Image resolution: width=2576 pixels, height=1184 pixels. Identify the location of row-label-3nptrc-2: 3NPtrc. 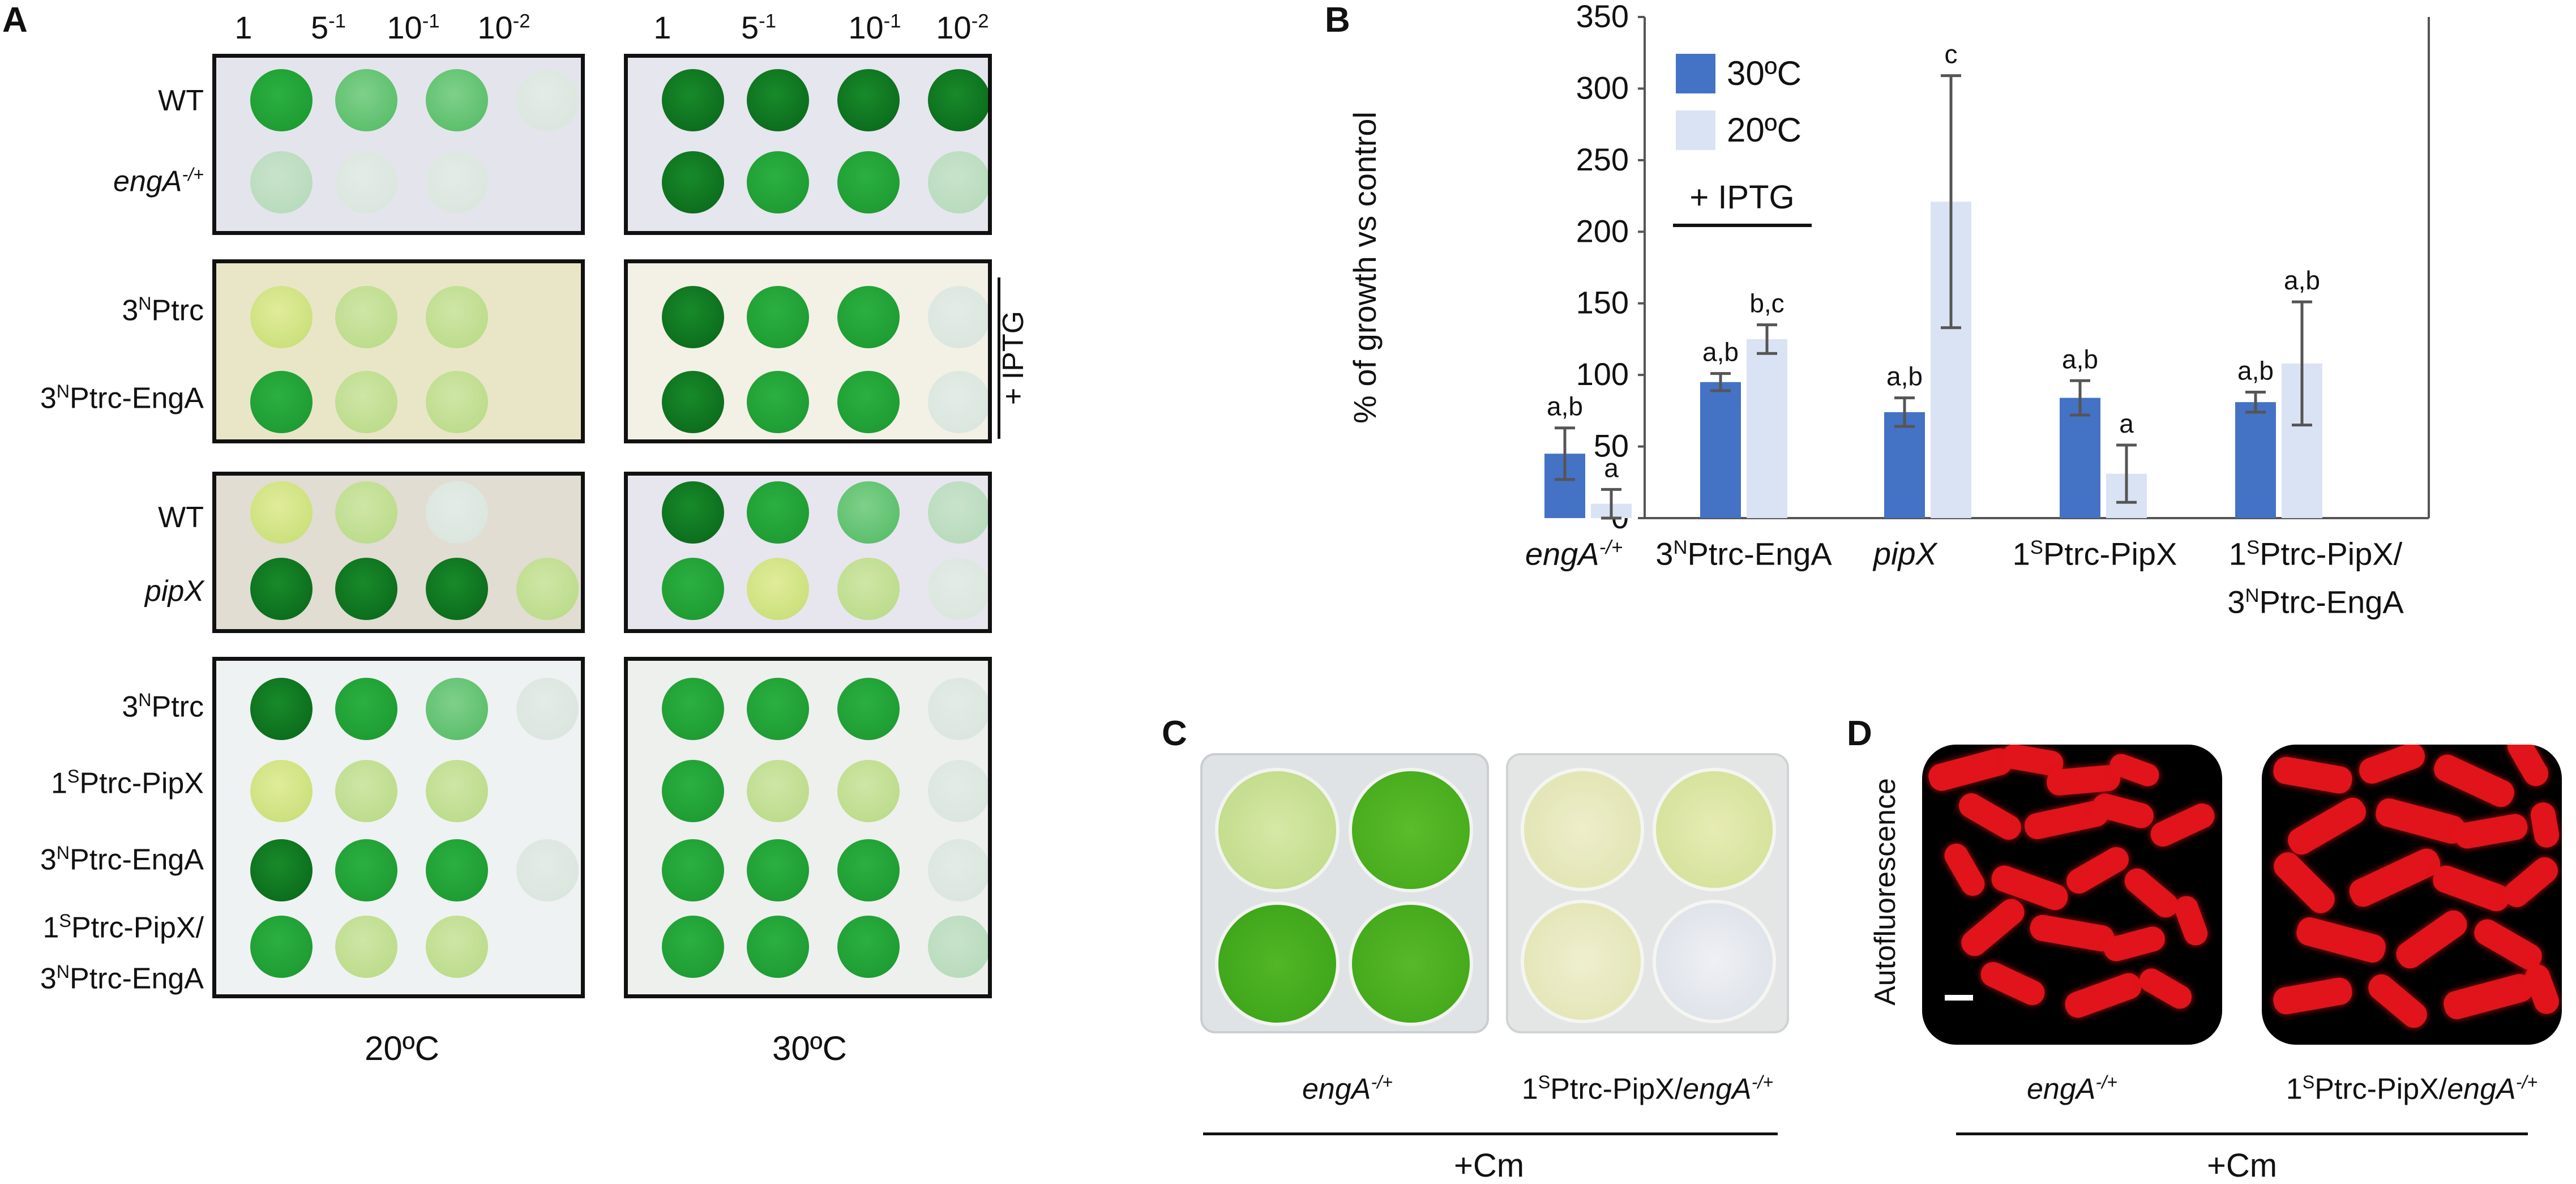
(163, 707).